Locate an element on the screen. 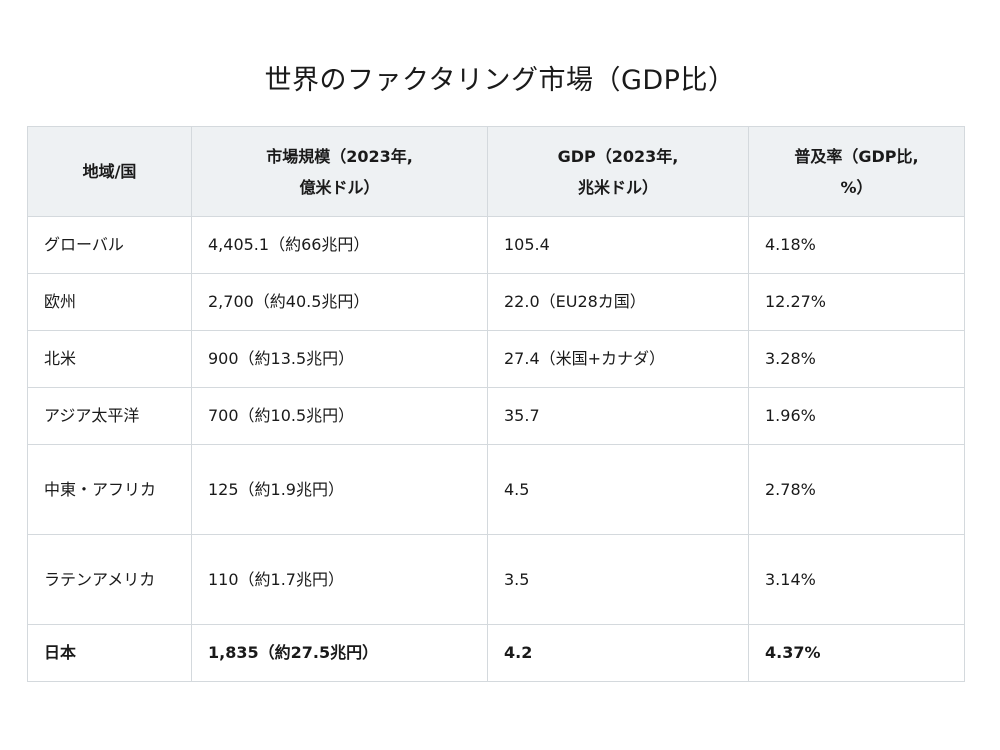  cell-market-size: 700（約10.5兆円） is located at coordinates (339, 416).